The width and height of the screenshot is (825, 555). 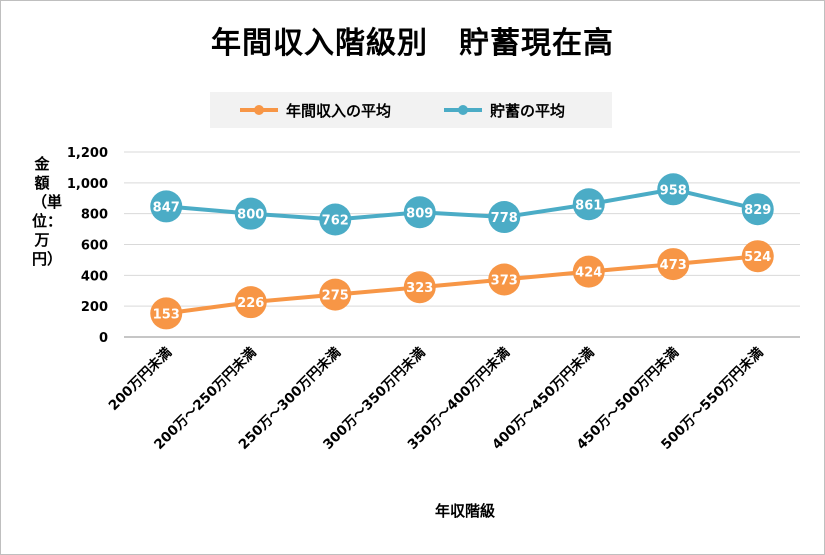 I want to click on y-tick-label: 200, so click(x=94, y=307).